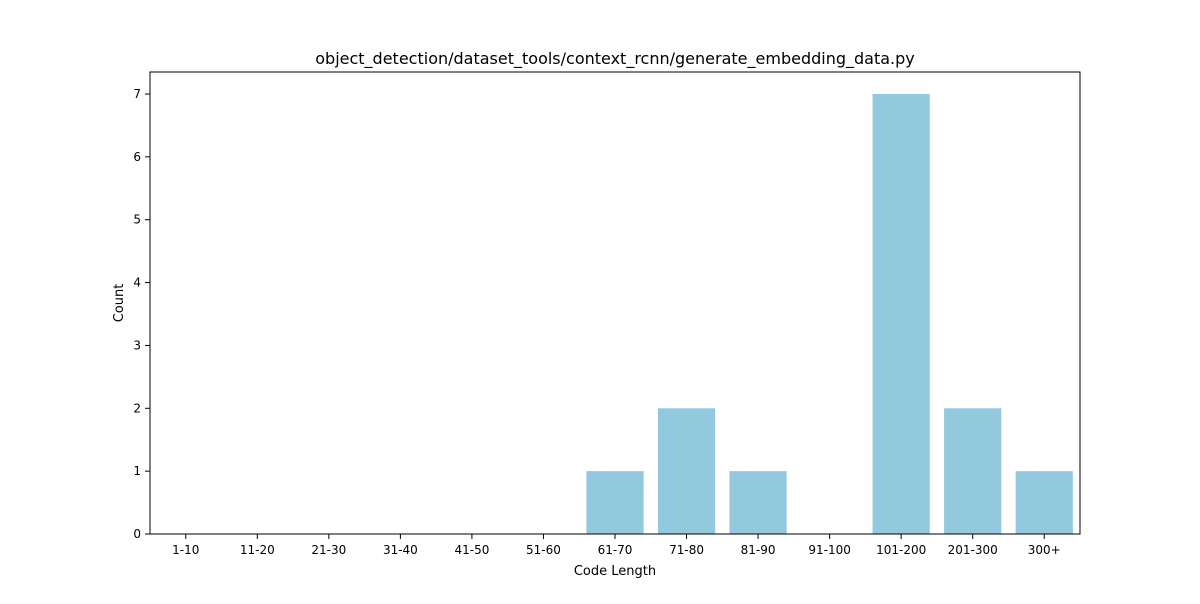  Describe the element at coordinates (1044, 550) in the screenshot. I see `x-tick-label: 300+` at that location.